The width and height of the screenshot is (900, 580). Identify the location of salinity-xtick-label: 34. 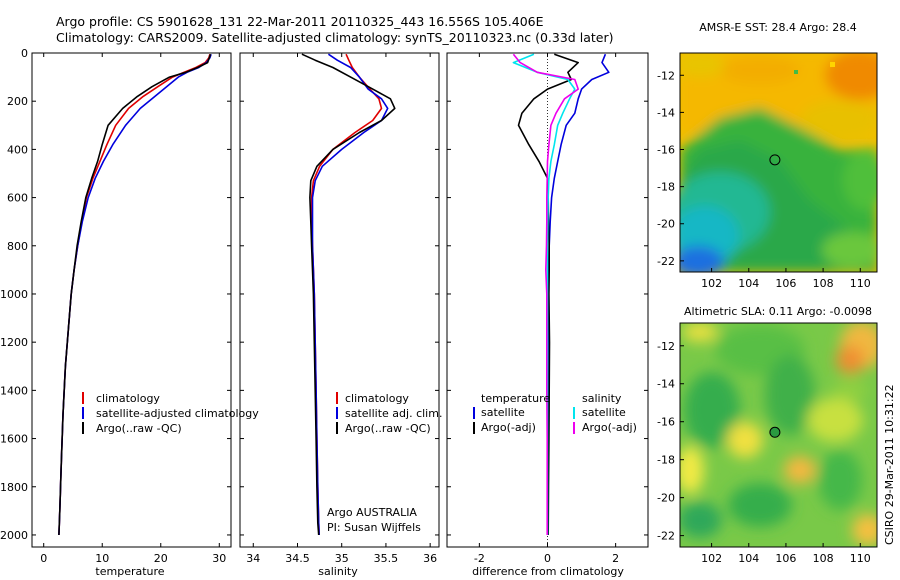
(253, 558).